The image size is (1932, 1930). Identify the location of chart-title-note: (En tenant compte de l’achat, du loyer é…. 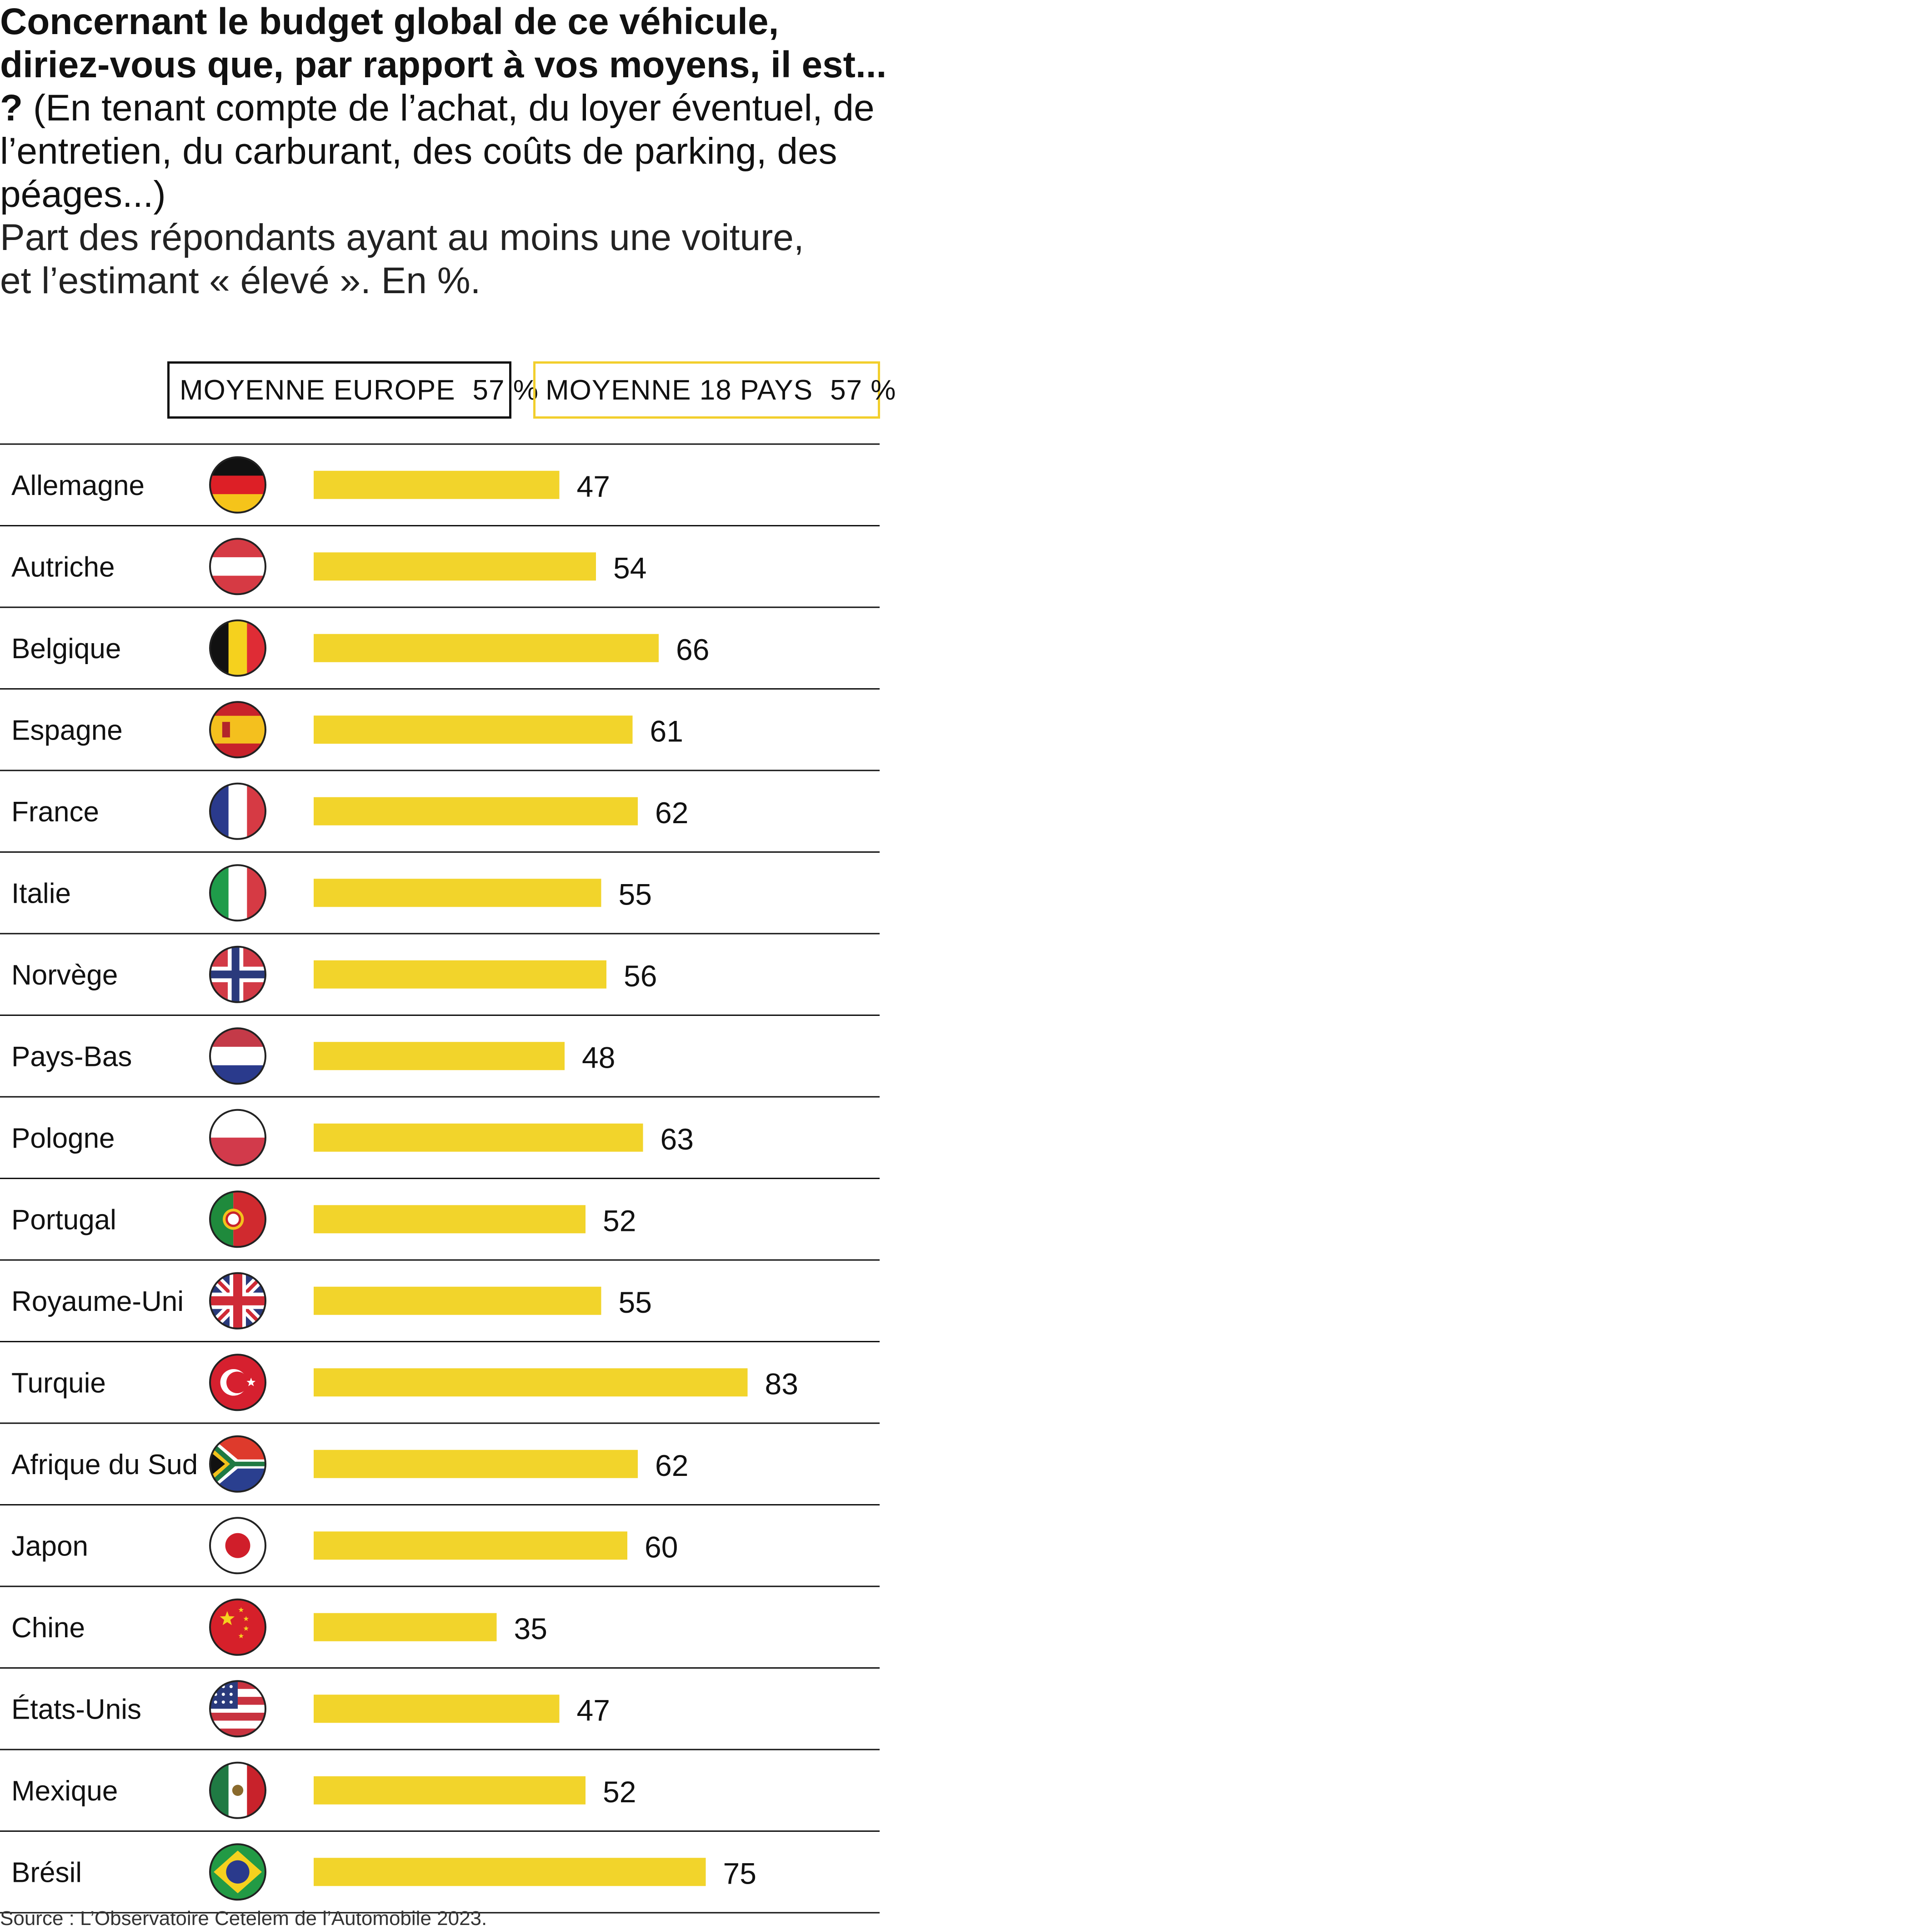
(437, 151).